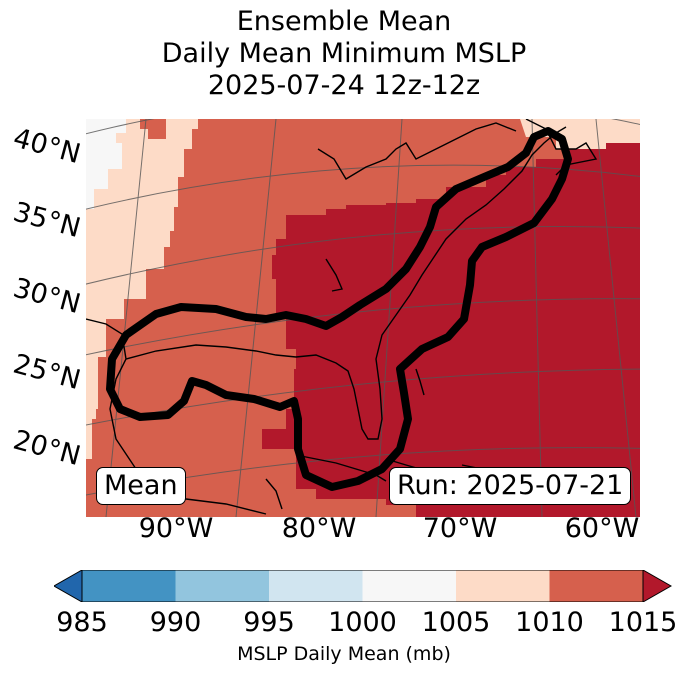 The height and width of the screenshot is (674, 688). I want to click on lat-label-35: 35°N, so click(46, 220).